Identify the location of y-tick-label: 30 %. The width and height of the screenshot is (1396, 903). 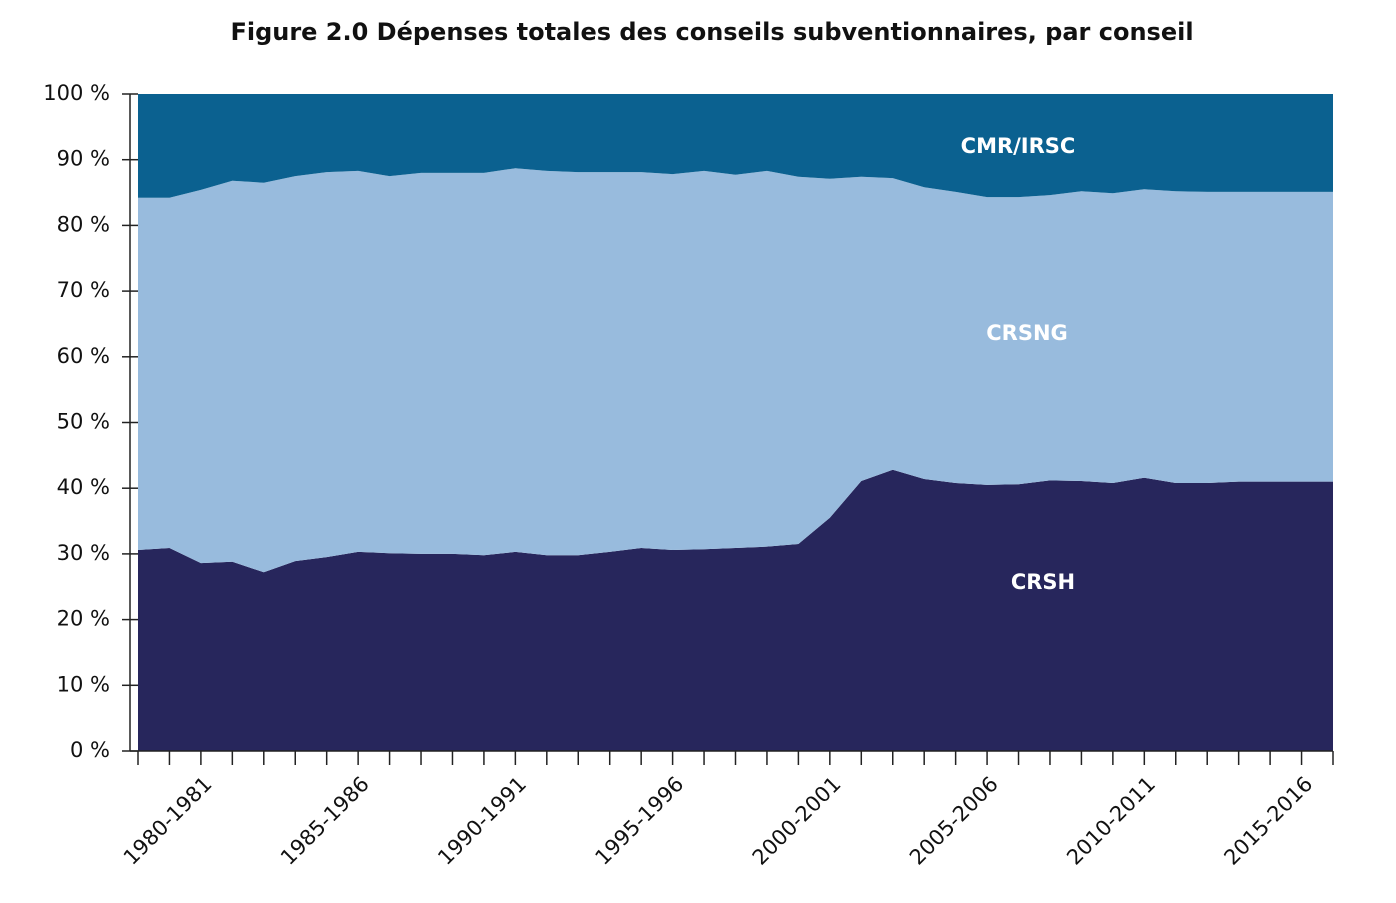
(83, 553).